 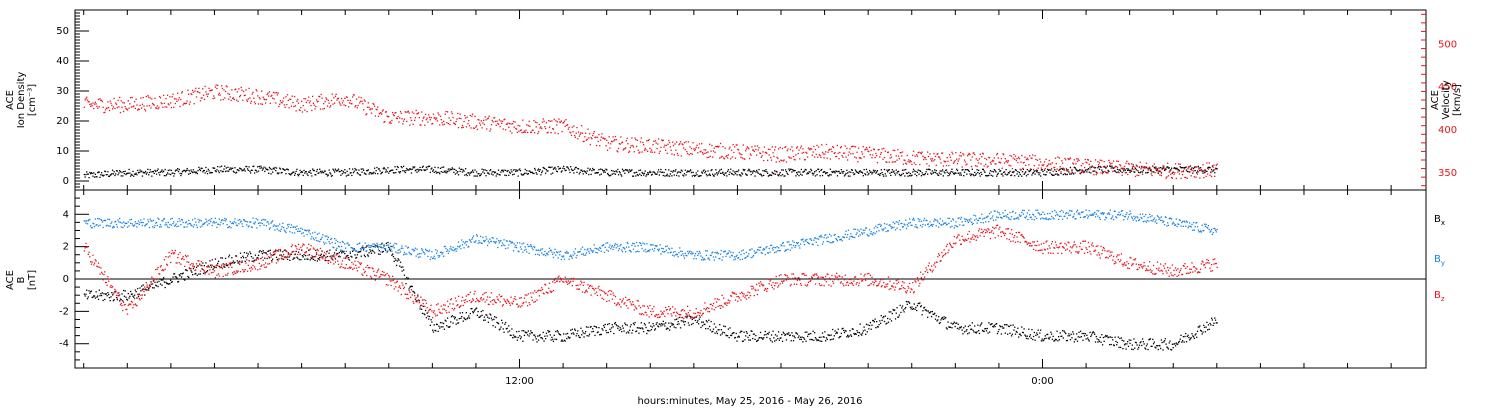 What do you see at coordinates (1042, 381) in the screenshot?
I see `x-tick-label: 0:00` at bounding box center [1042, 381].